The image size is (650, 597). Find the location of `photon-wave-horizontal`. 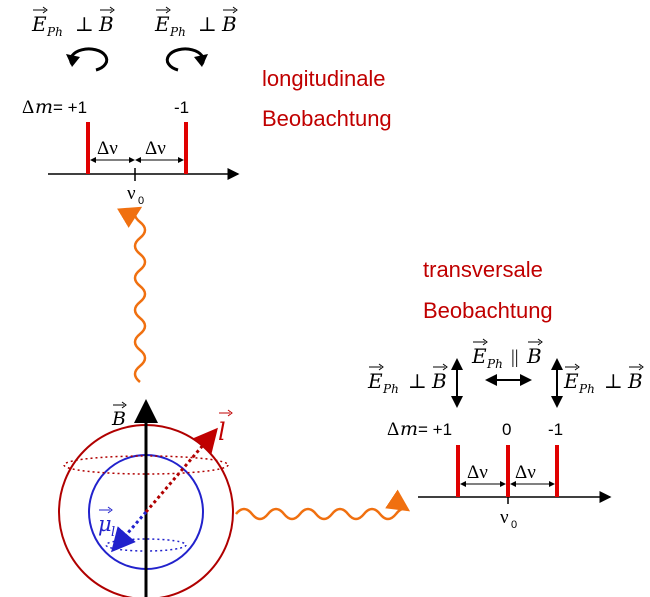

photon-wave-horizontal is located at coordinates (323, 505).